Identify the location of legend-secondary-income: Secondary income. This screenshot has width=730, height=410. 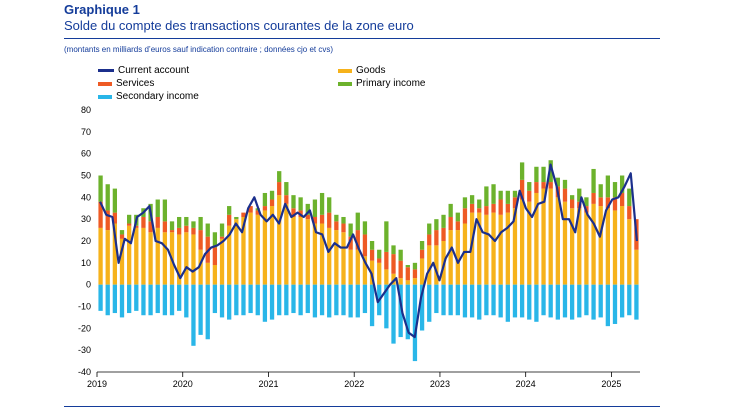
(148, 96).